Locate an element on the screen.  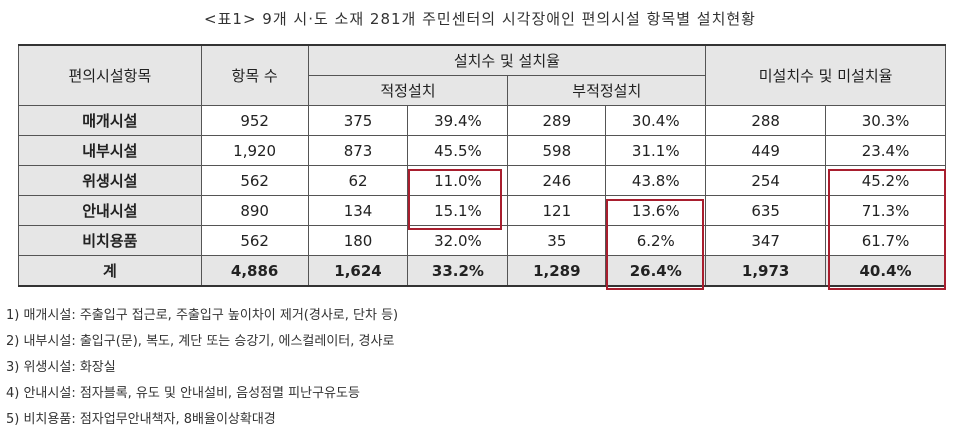
total-count: 4,886 is located at coordinates (254, 271).